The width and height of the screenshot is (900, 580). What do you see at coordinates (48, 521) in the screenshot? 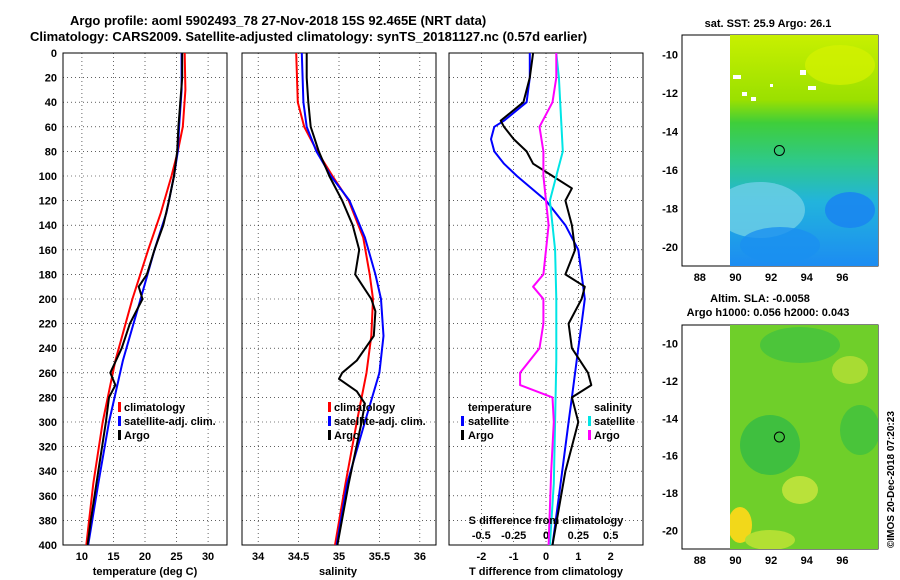
I see `depth-tick-label: 380` at bounding box center [48, 521].